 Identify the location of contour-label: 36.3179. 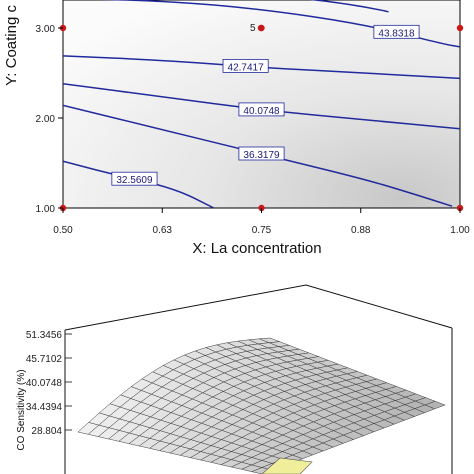
(261, 155).